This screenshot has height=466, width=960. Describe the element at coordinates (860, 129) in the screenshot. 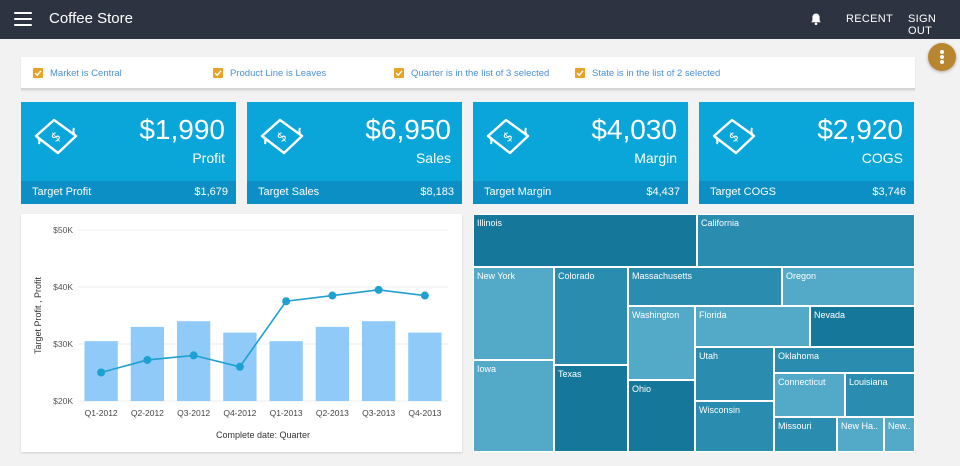

I see `kpi-value: $2,920` at that location.